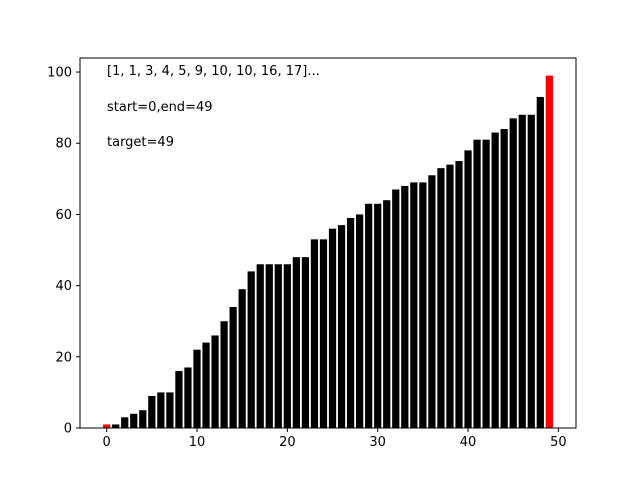 Image resolution: width=640 pixels, height=480 pixels. I want to click on x-tick-label: 10, so click(197, 442).